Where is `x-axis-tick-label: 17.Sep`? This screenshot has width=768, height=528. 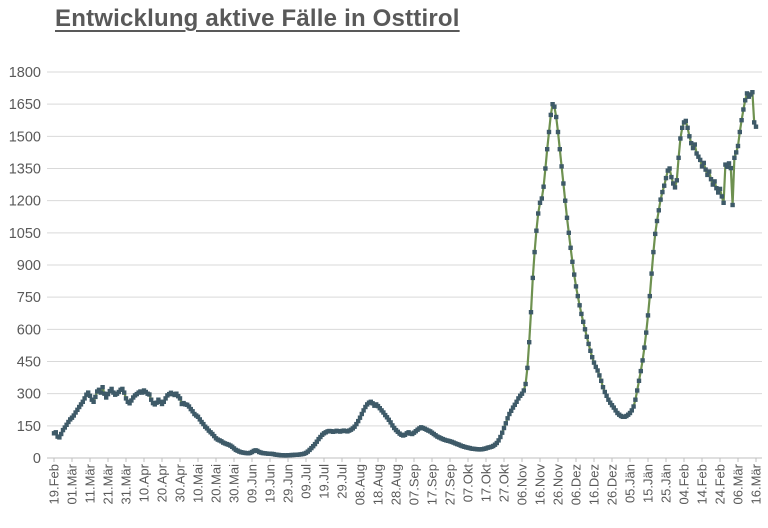
x-axis-tick-label: 17.Sep is located at coordinates (432, 484).